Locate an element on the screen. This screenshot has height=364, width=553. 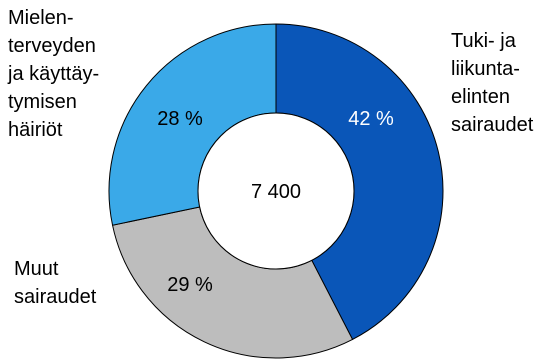
slice-value-label-1: 42 % is located at coordinates (371, 119).